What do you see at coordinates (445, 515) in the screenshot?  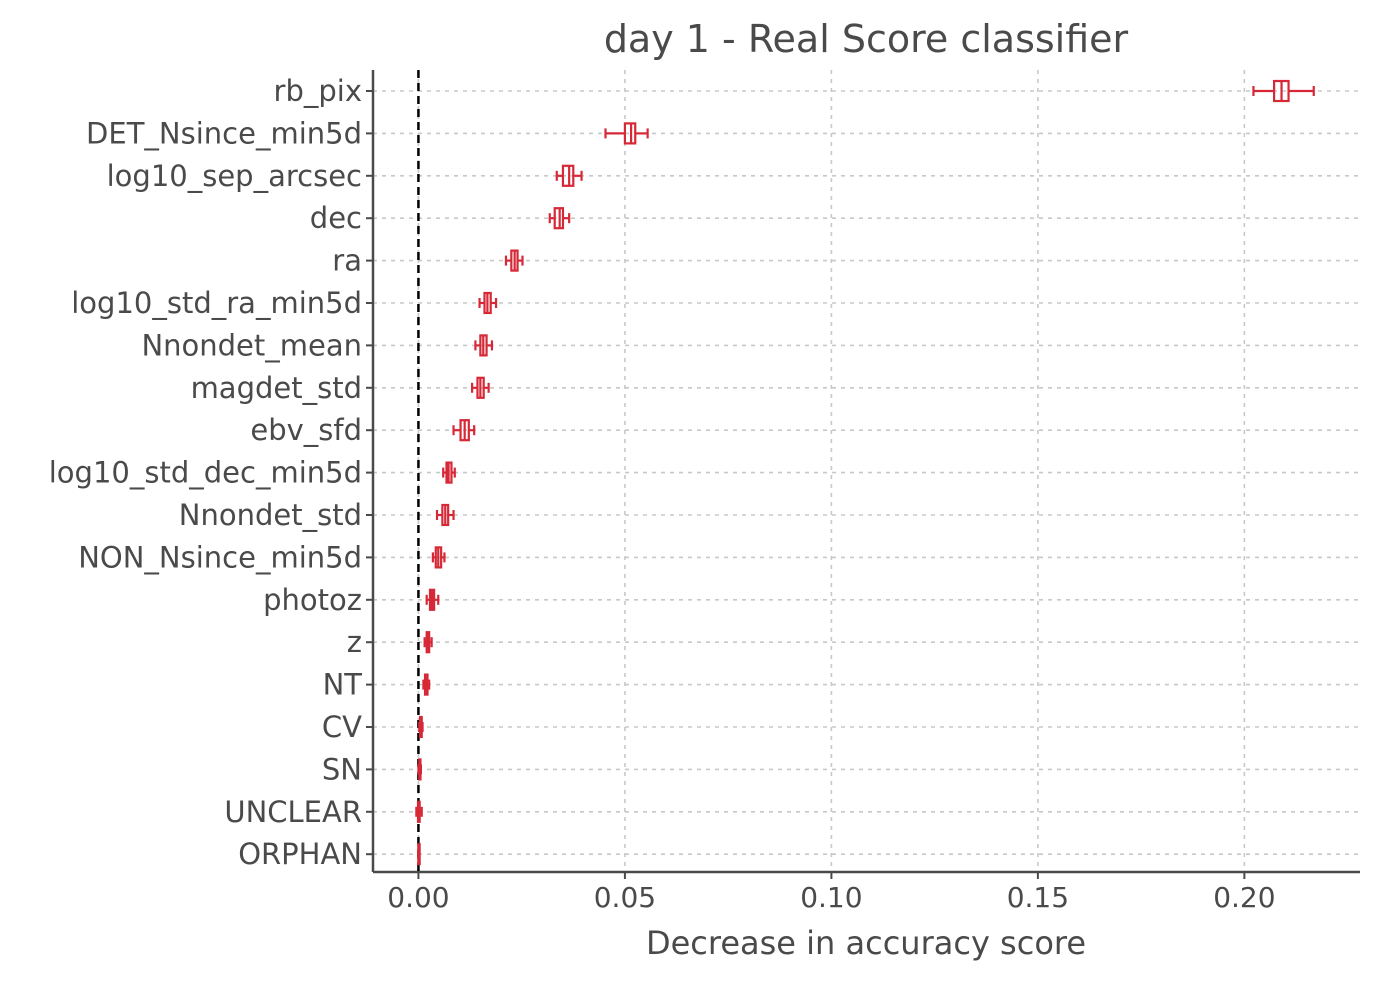 I see `box-Nnondet_std` at bounding box center [445, 515].